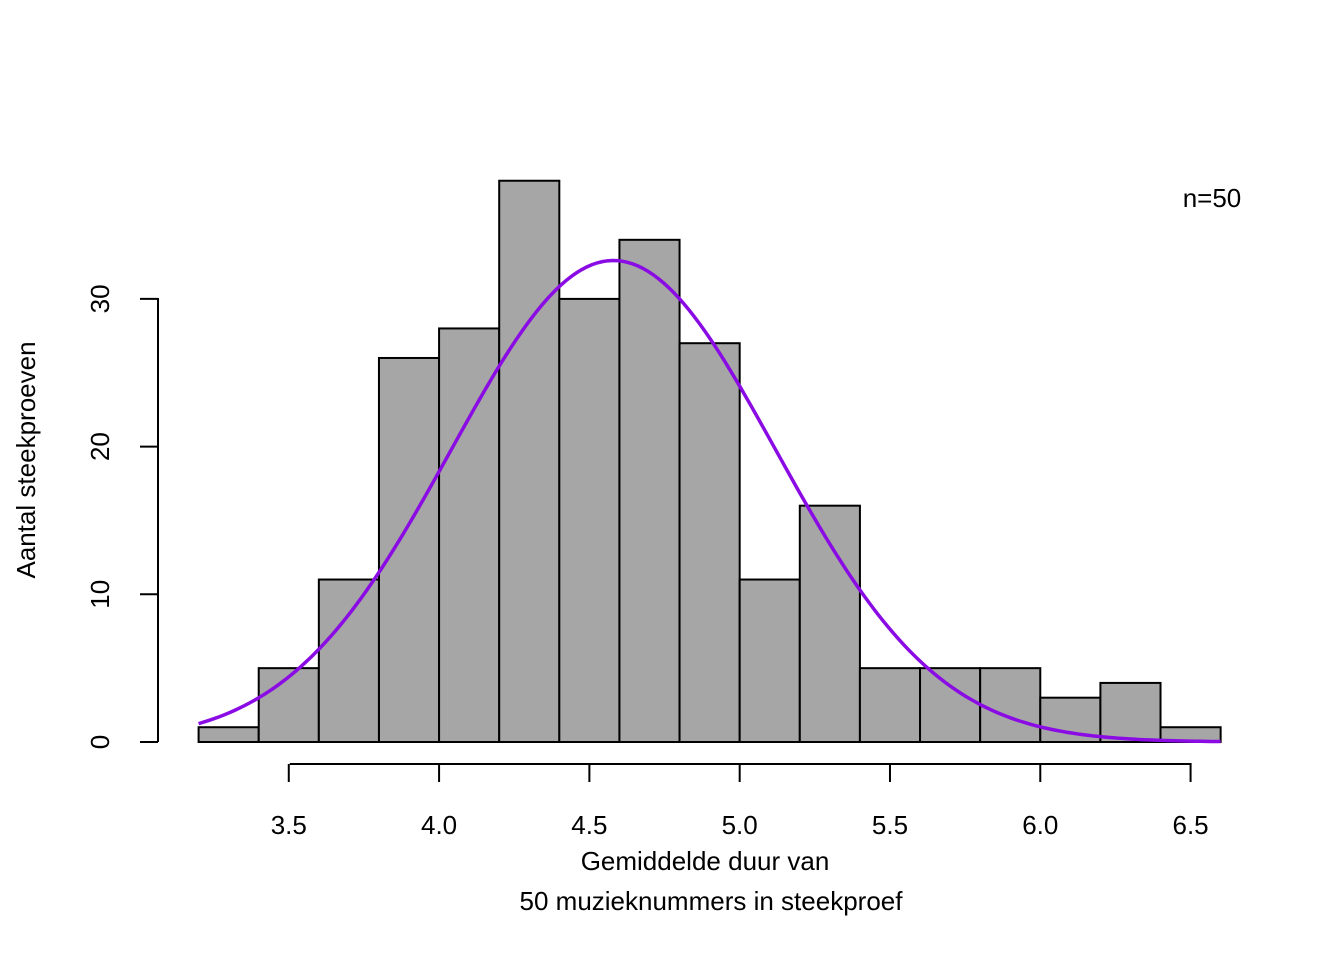 This screenshot has width=1344, height=960. What do you see at coordinates (1212, 198) in the screenshot?
I see `sample-size-annotation: n=50` at bounding box center [1212, 198].